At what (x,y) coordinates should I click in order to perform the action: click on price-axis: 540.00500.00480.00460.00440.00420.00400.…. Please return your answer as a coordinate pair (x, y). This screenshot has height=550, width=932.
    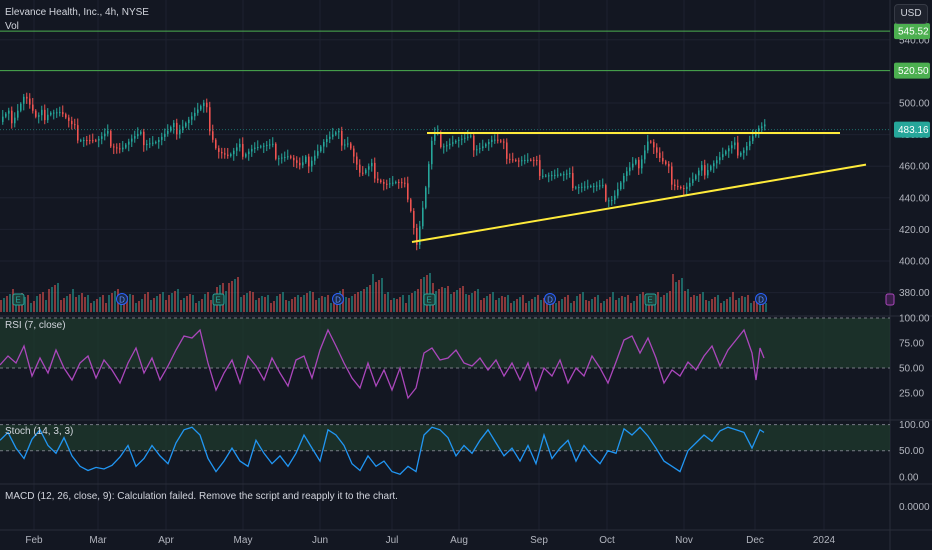
    Looking at the image, I should click on (912, 268).